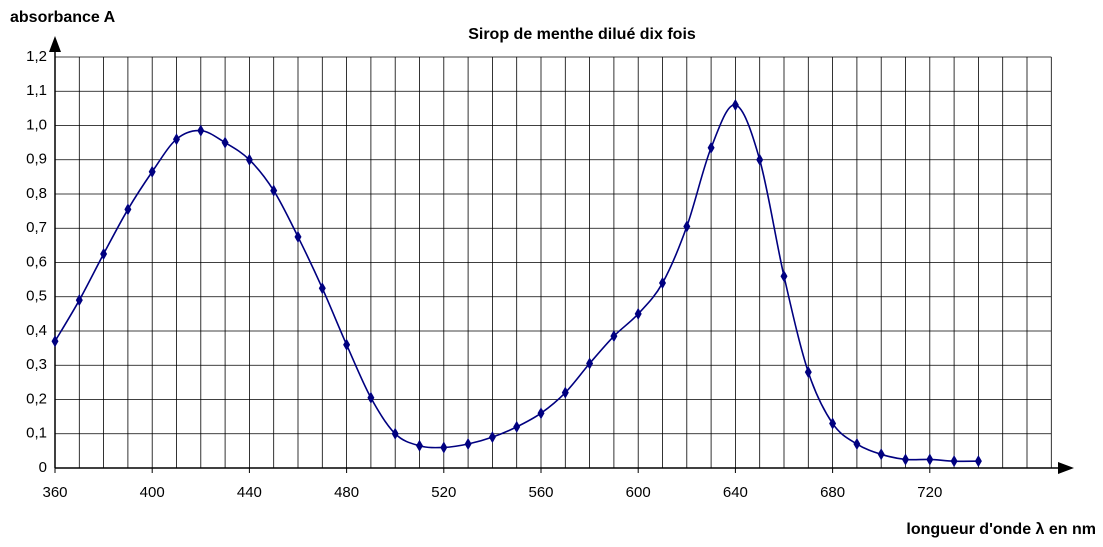 This screenshot has height=547, width=1103. I want to click on y-tick-label: 0,5, so click(36, 296).